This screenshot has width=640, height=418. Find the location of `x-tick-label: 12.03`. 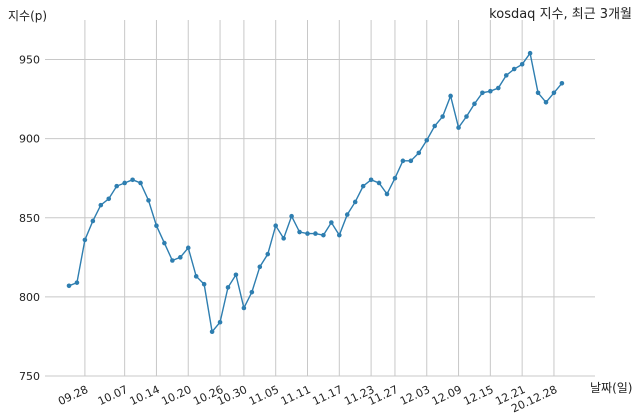

x-tick-label: 12.03 is located at coordinates (415, 395).